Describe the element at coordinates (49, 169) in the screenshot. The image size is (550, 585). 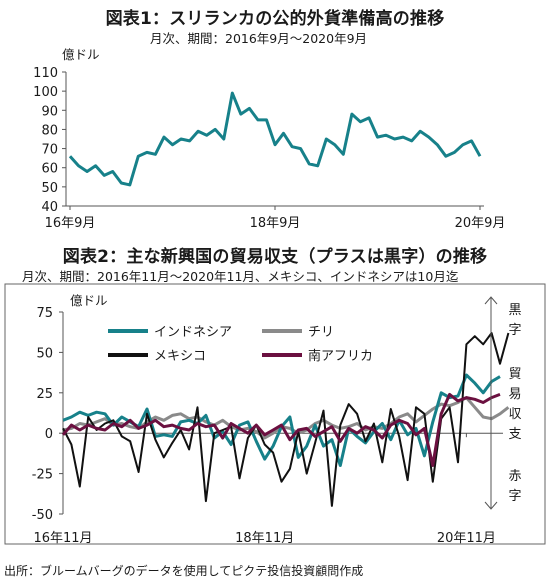
I see `chart1-y-tick-label: 60` at that location.